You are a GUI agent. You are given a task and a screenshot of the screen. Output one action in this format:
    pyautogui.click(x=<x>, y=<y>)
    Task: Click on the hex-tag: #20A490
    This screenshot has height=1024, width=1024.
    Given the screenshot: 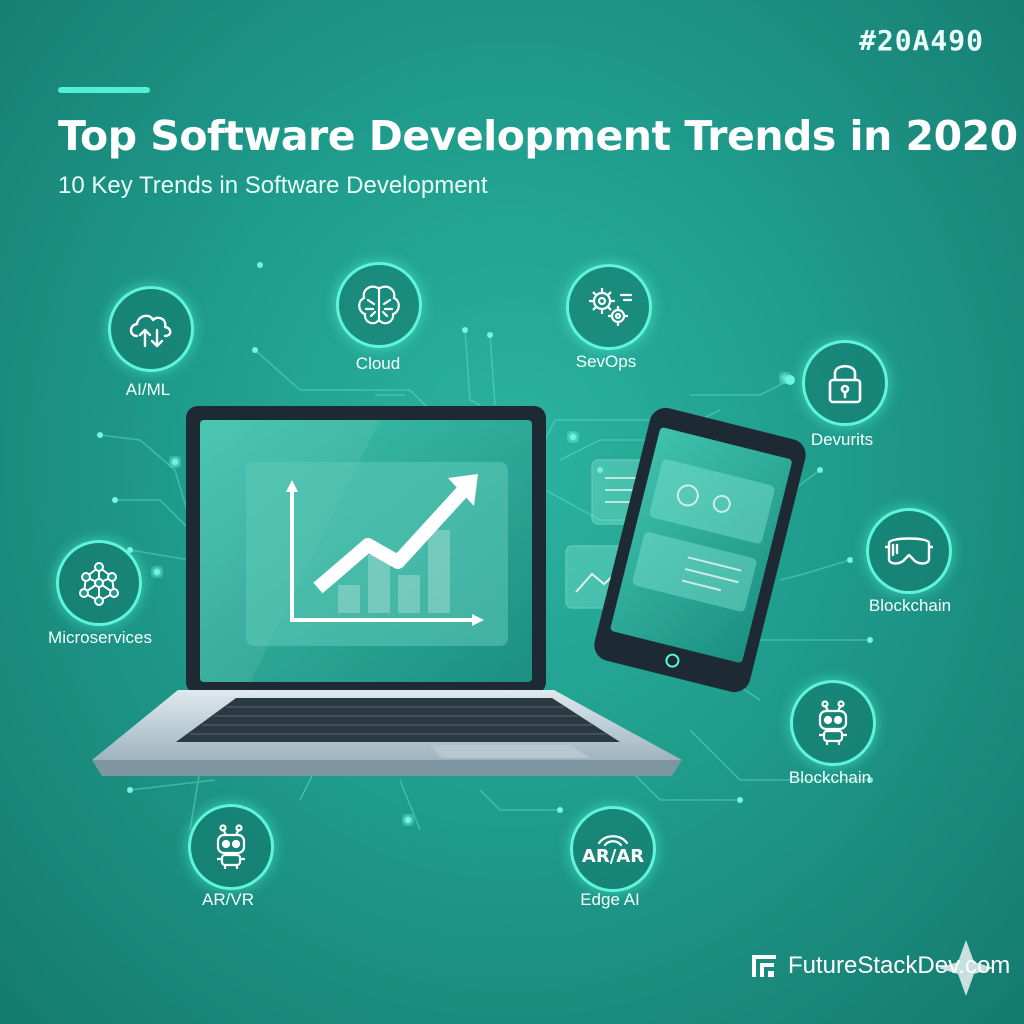 What is the action you would take?
    pyautogui.click(x=921, y=40)
    